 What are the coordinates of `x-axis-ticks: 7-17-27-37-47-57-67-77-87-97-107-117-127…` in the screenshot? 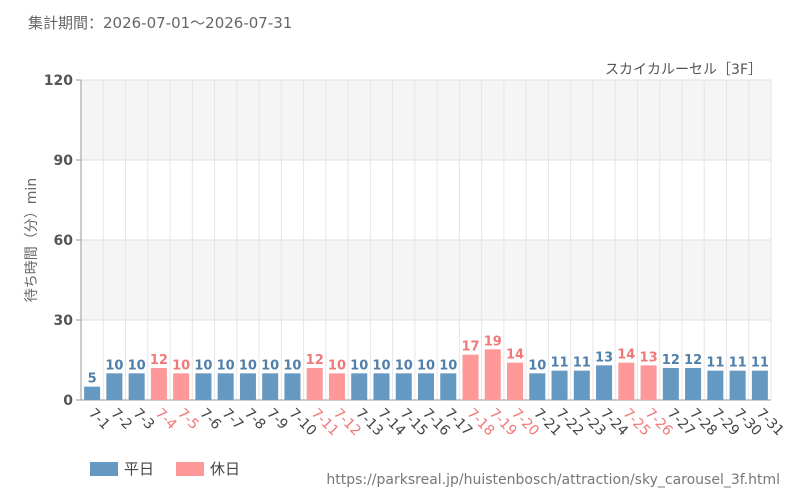 It's located at (436, 423).